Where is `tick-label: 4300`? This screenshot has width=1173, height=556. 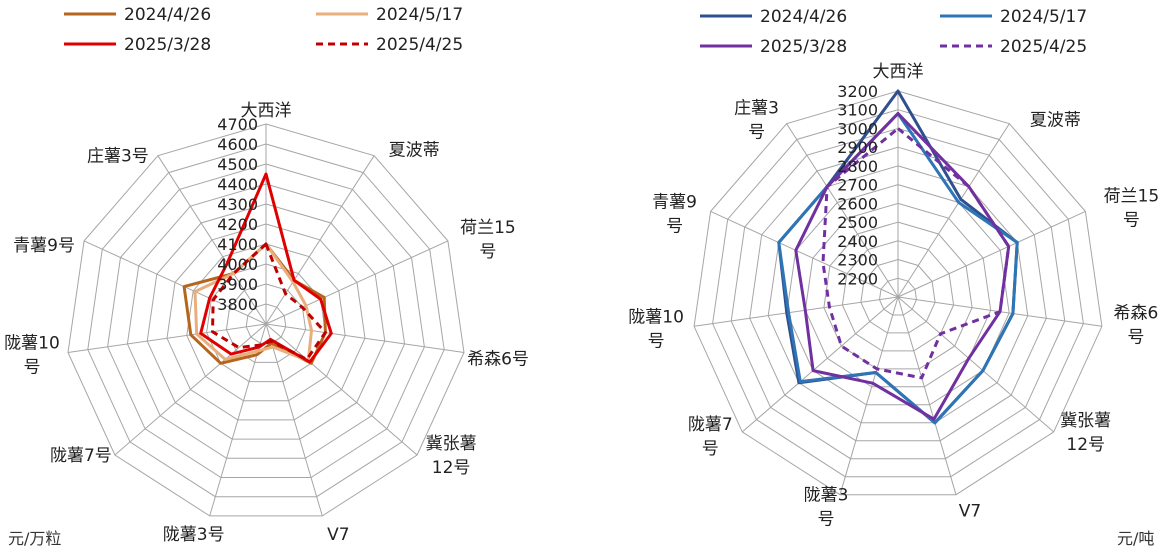
tick-label: 4300 is located at coordinates (237, 204).